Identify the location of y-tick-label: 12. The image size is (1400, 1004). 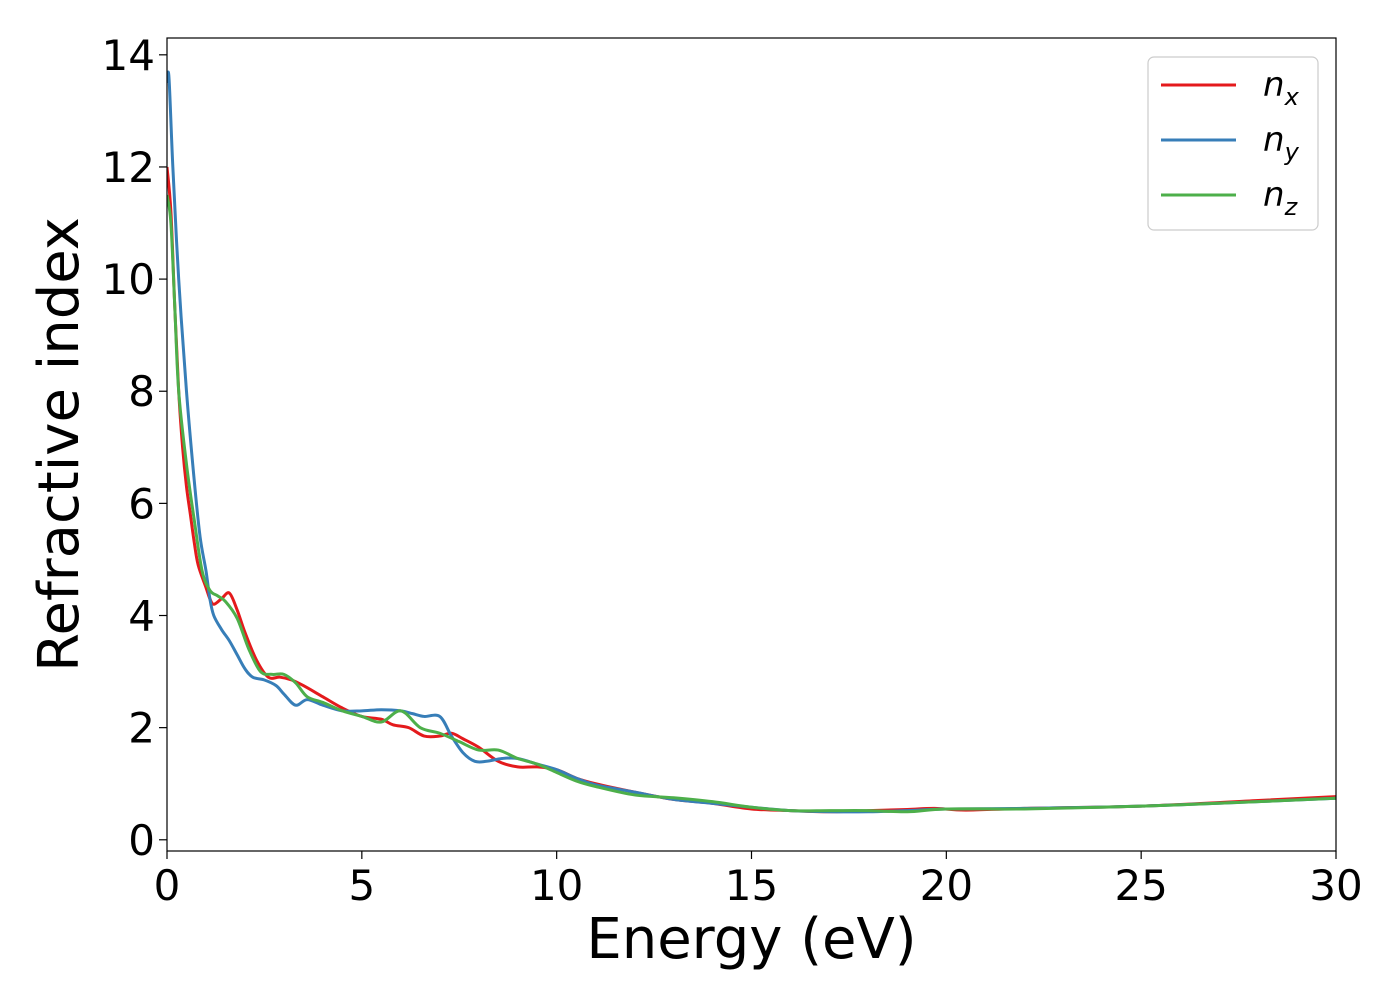
(128, 167).